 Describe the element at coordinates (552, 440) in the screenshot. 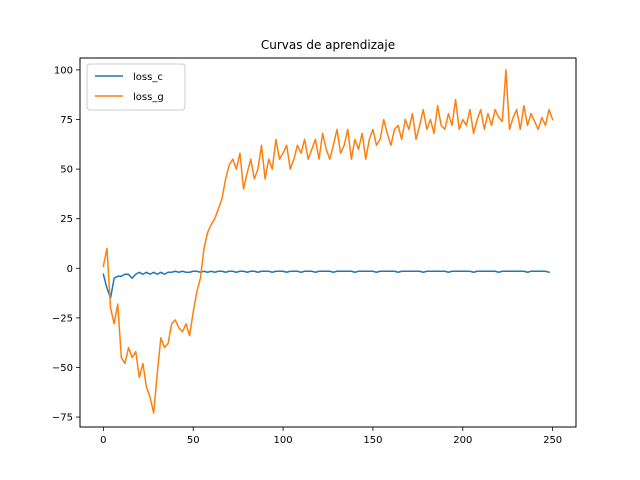

I see `x-tick-label: 250` at that location.